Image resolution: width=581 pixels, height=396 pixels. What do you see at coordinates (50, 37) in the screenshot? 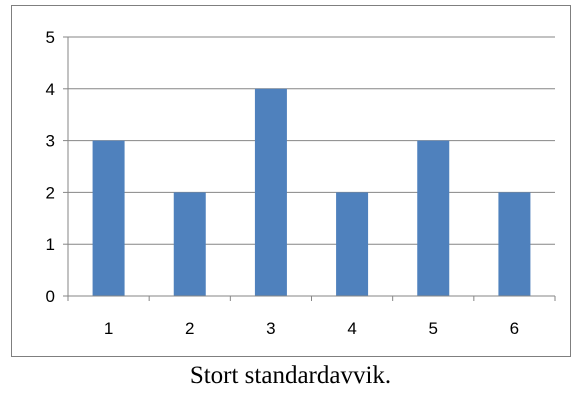
I see `y-tick-label: 5` at bounding box center [50, 37].